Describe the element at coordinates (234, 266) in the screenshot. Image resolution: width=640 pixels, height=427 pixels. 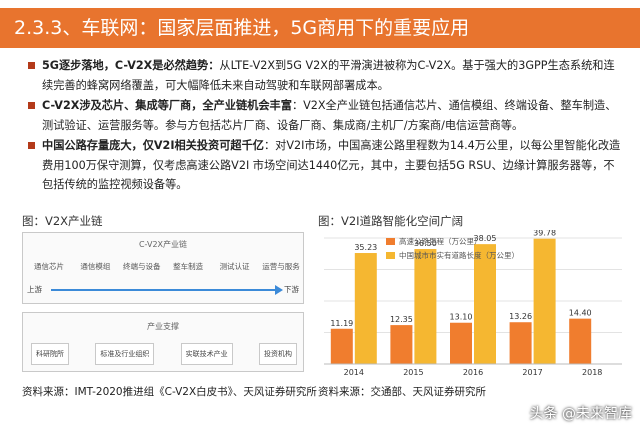
I see `chain-item: 测试认证` at that location.